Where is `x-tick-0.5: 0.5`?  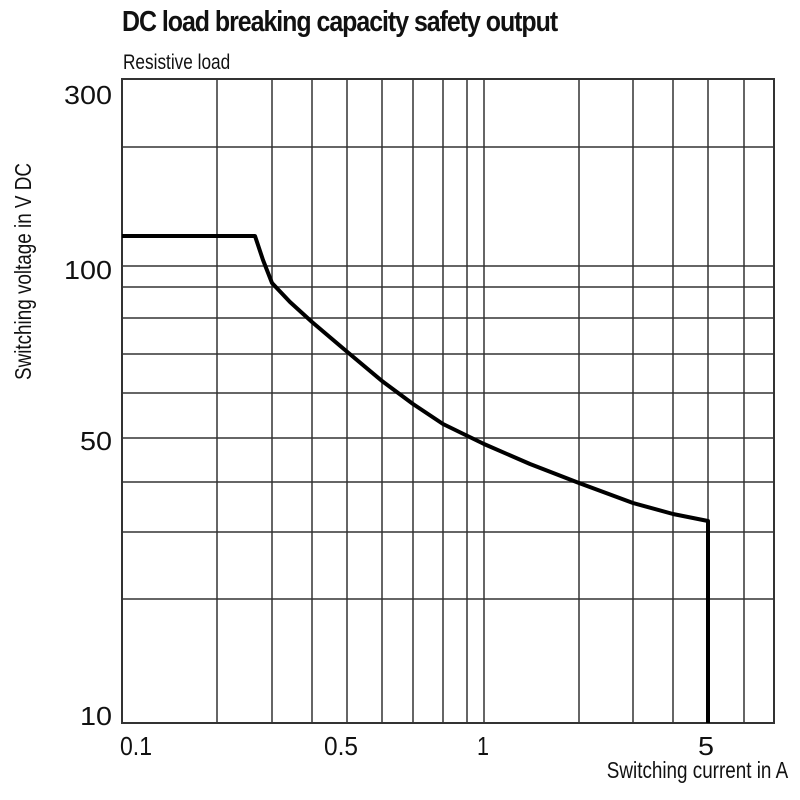 x-tick-0.5: 0.5 is located at coordinates (341, 746).